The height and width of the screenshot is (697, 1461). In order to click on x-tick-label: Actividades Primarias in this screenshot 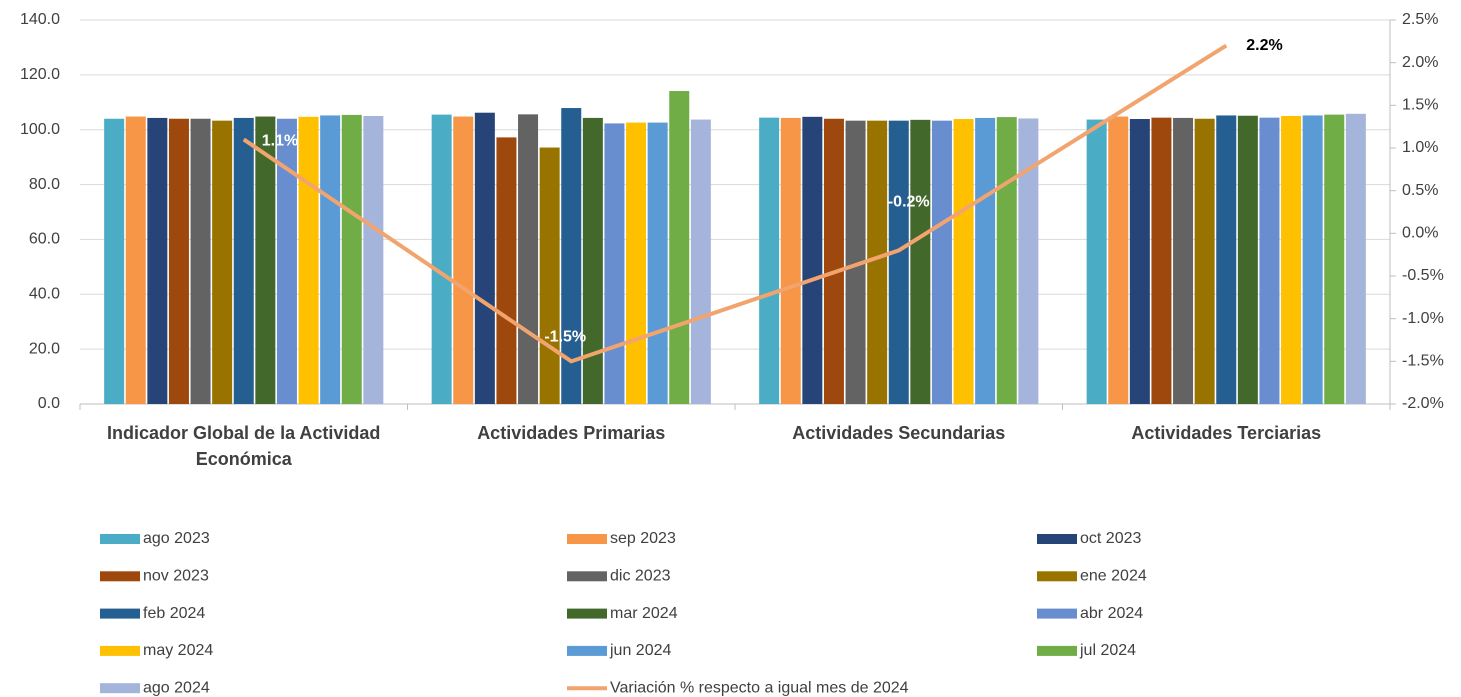, I will do `click(571, 433)`.